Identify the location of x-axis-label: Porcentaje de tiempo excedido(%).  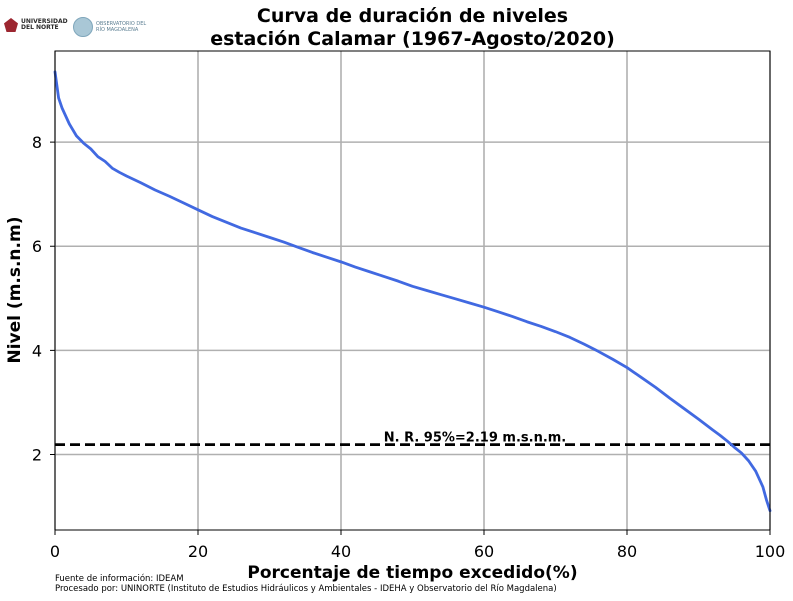
(412, 573).